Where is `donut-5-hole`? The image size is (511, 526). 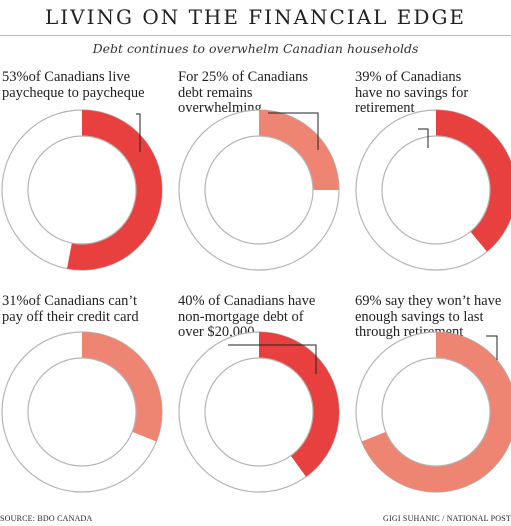 donut-5-hole is located at coordinates (259, 412).